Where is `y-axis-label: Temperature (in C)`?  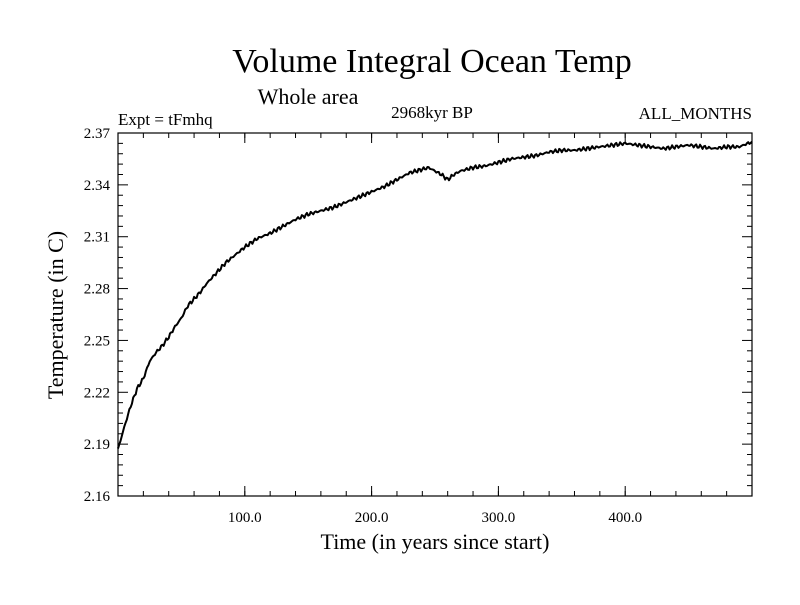
y-axis-label: Temperature (in C) is located at coordinates (55, 315).